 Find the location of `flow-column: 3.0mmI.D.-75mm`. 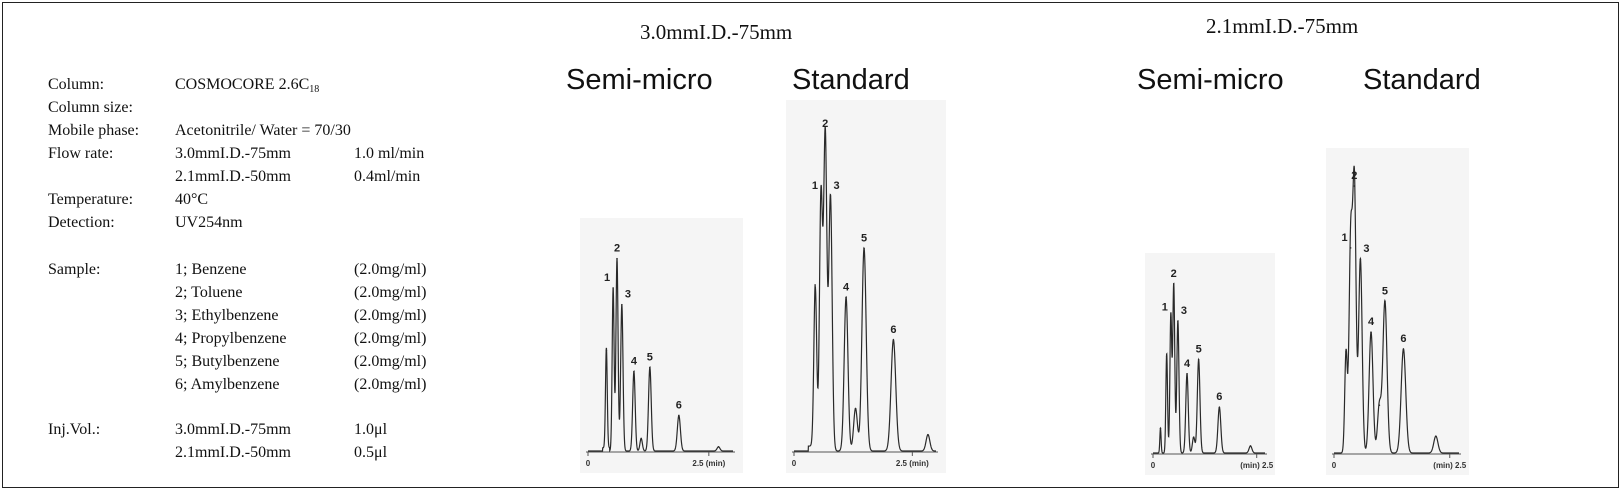

flow-column: 3.0mmI.D.-75mm is located at coordinates (233, 153).